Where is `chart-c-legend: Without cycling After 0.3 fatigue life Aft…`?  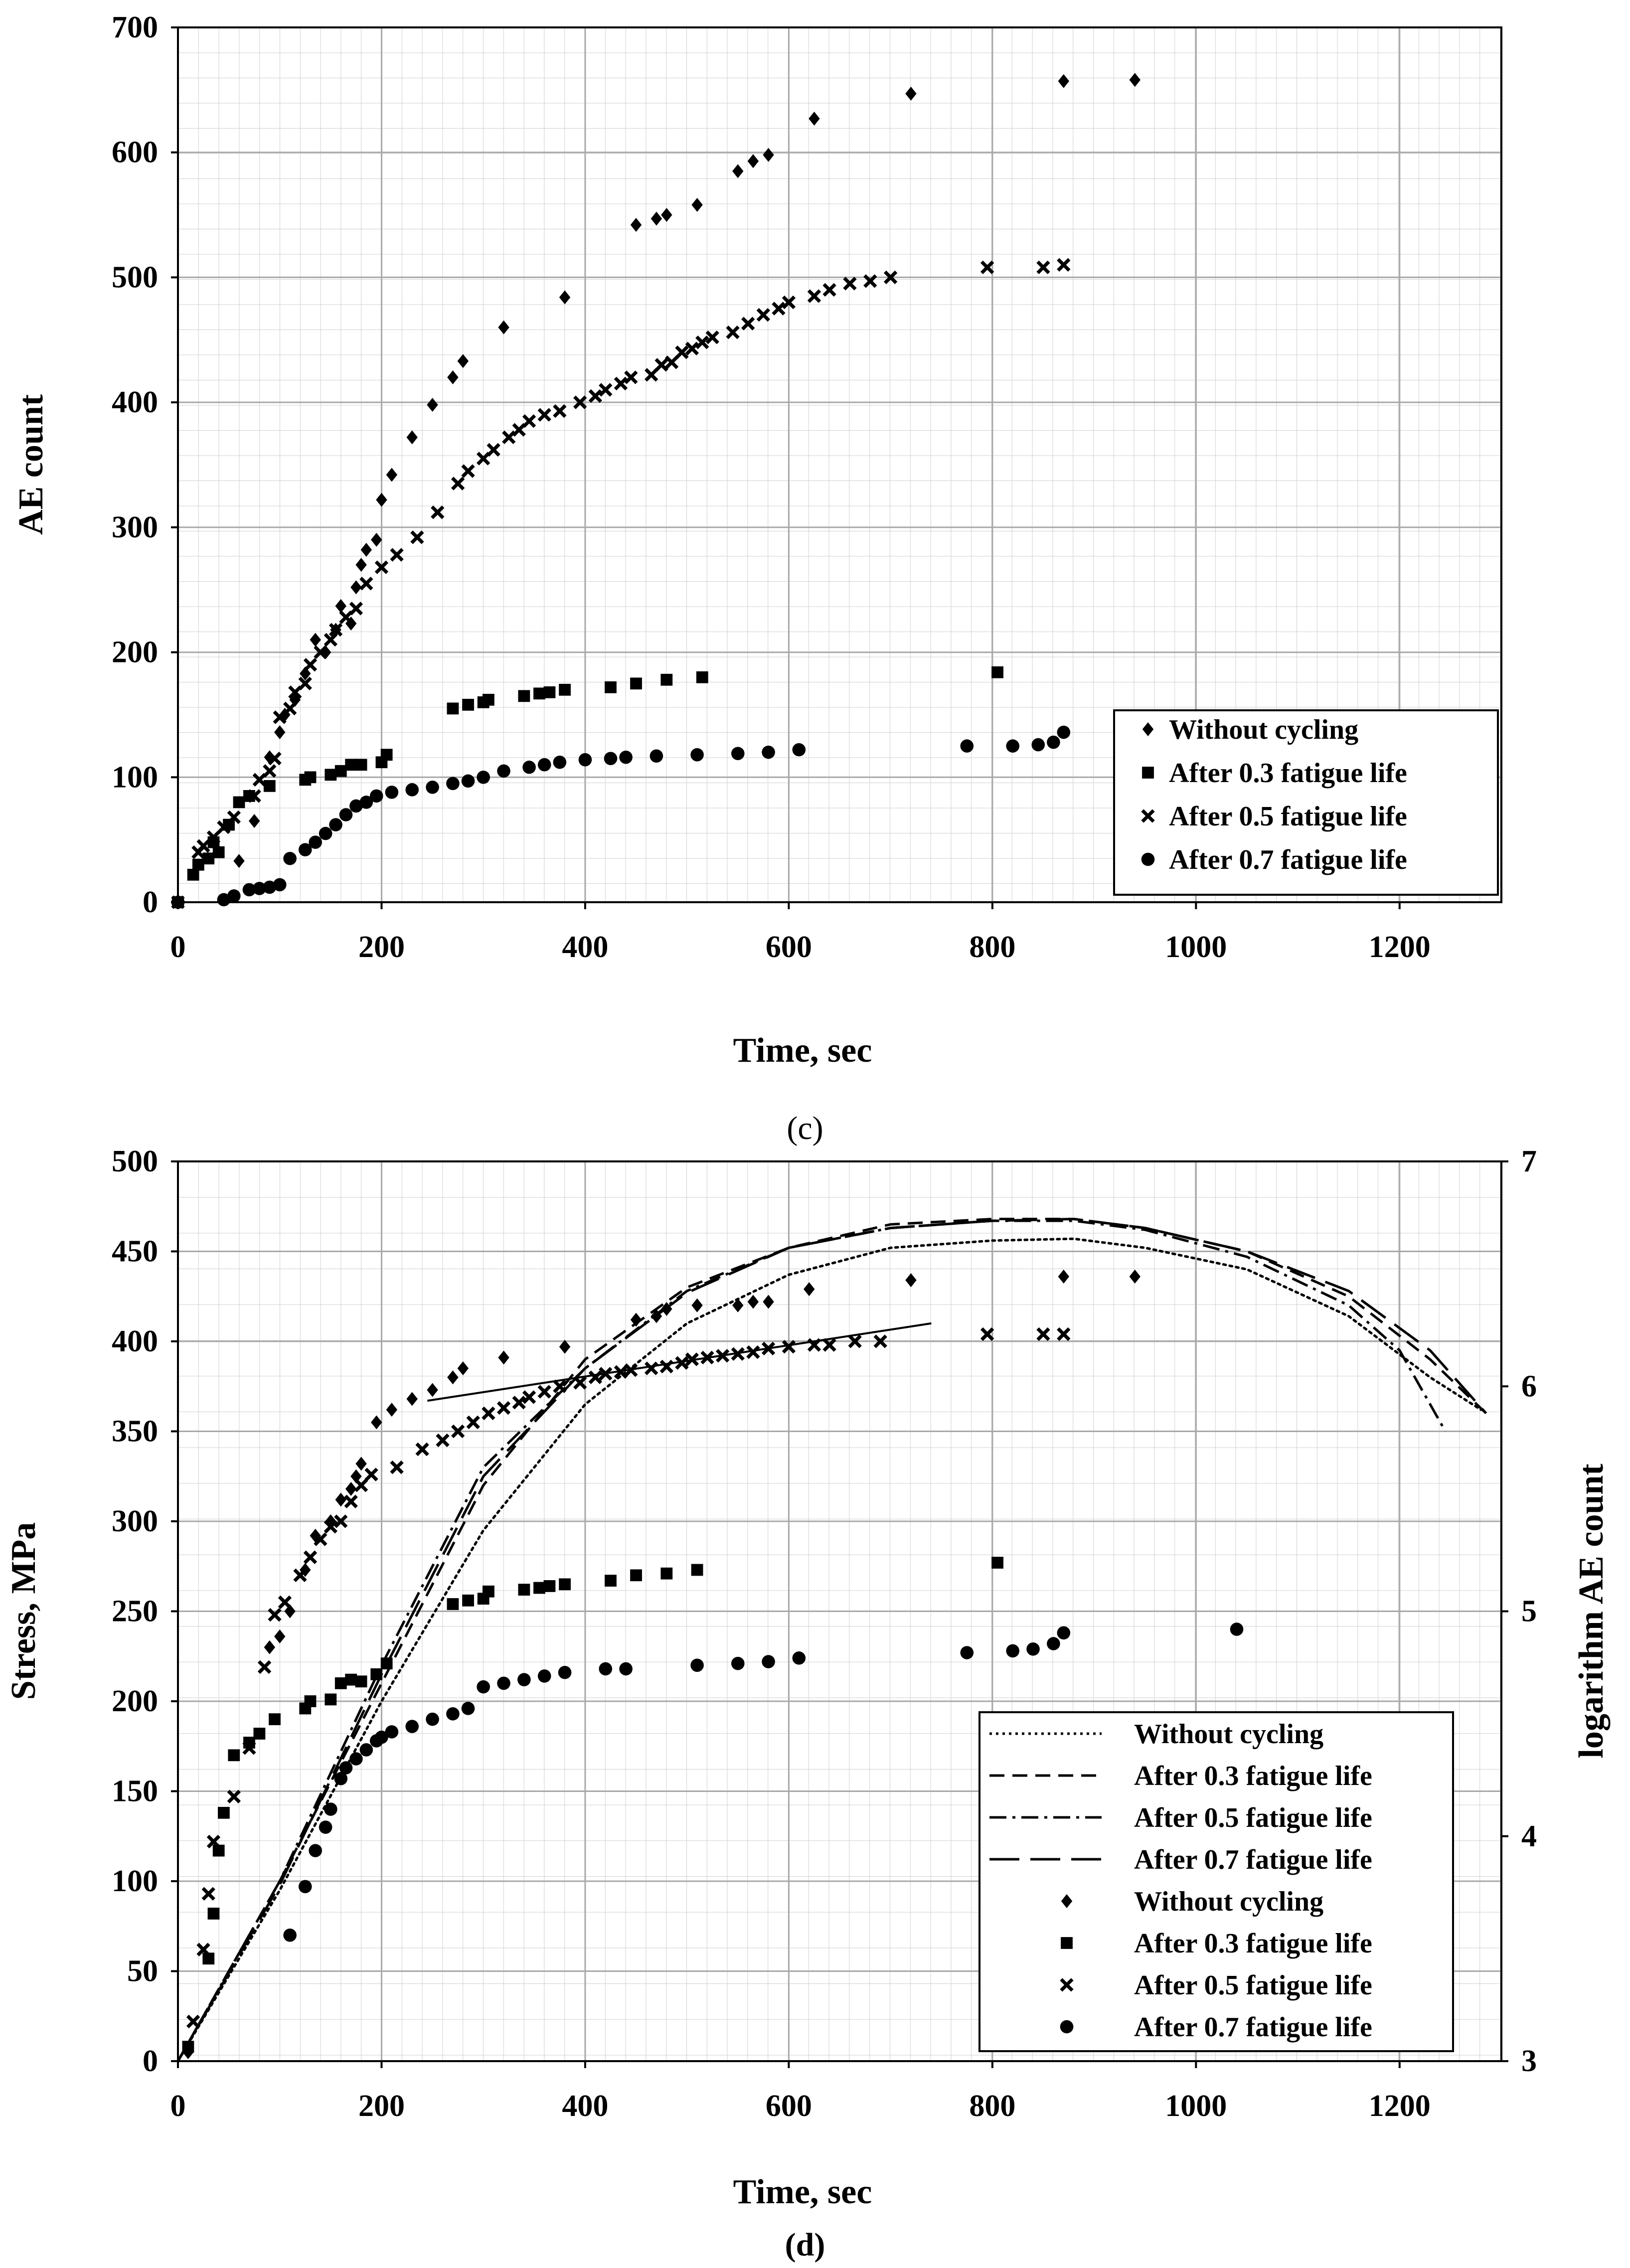
chart-c-legend: Without cycling After 0.3 fatigue life Aft… is located at coordinates (1306, 802).